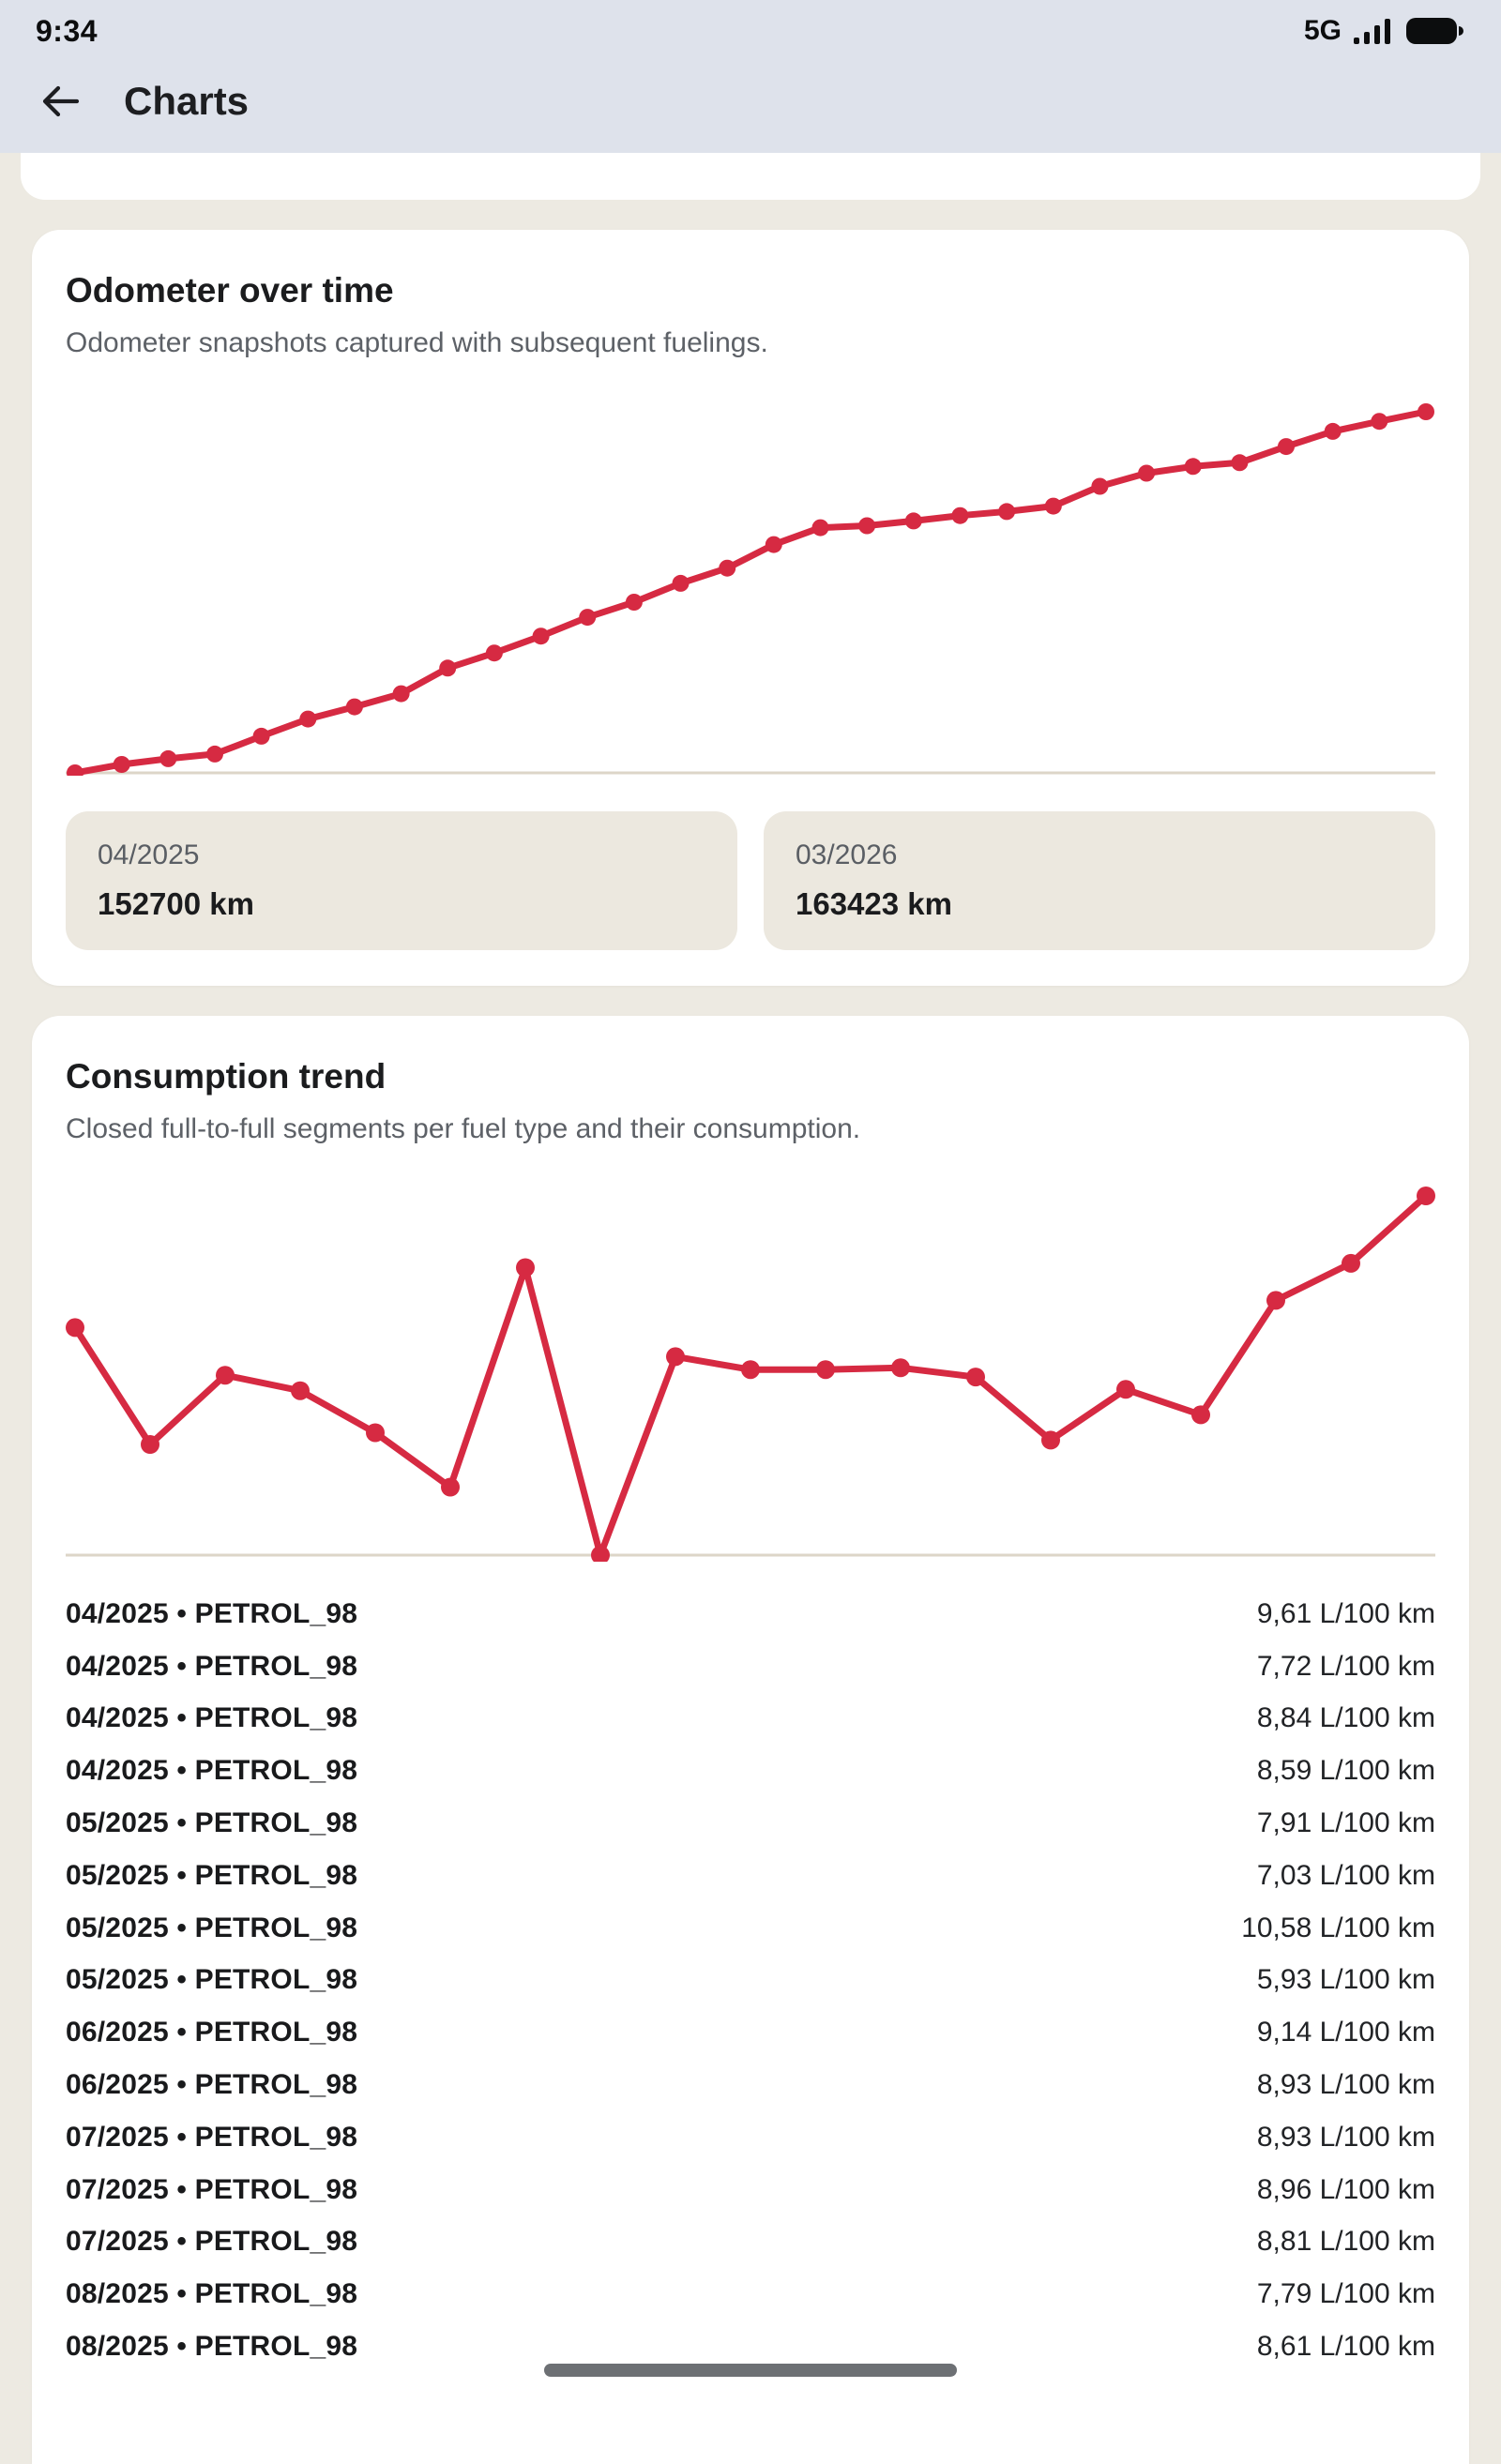  Describe the element at coordinates (1345, 1823) in the screenshot. I see `segment-consumption-value: 7,91 L/100 km` at that location.